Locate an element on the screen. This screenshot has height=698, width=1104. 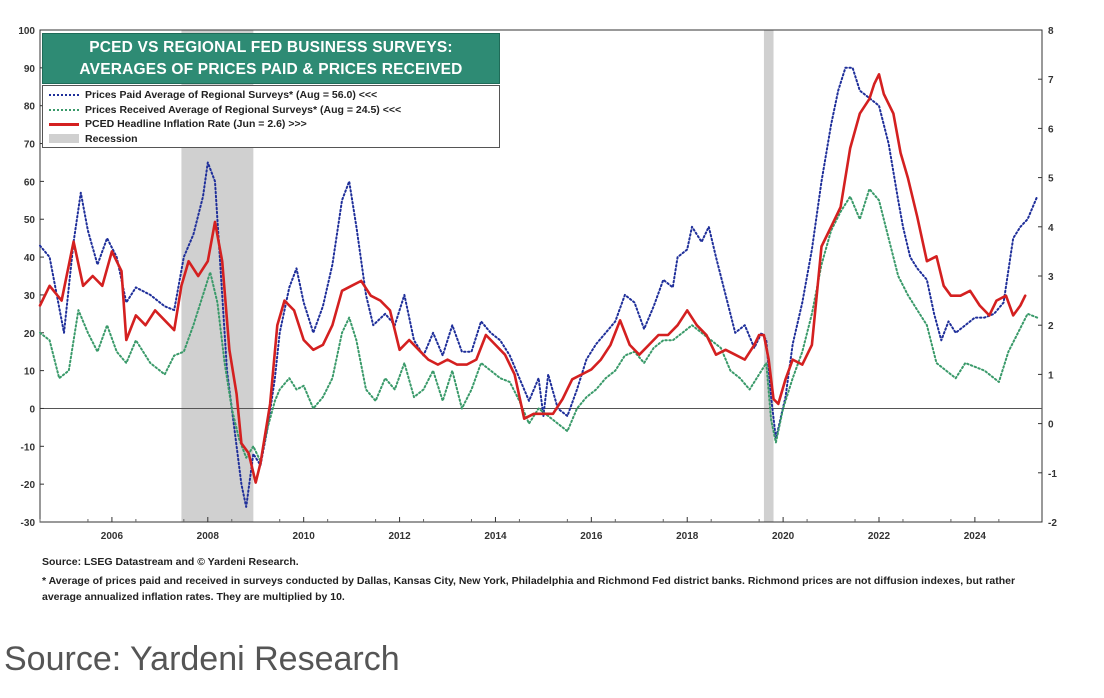
legend-swatch-prices-received is located at coordinates (64, 109).